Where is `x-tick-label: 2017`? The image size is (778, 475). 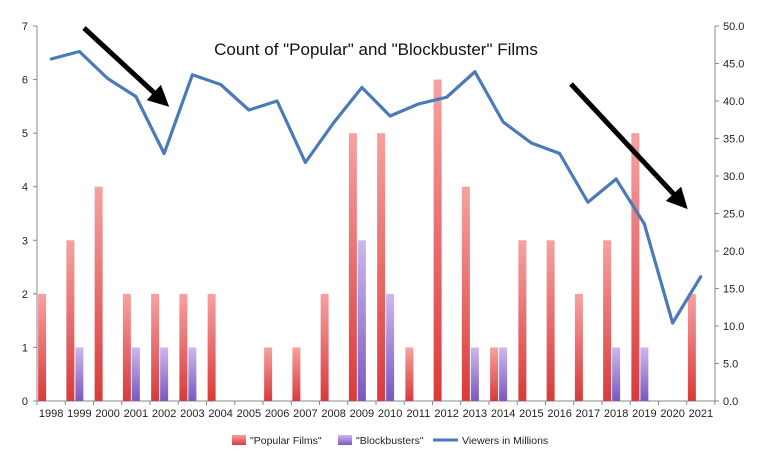
x-tick-label: 2017 is located at coordinates (588, 414).